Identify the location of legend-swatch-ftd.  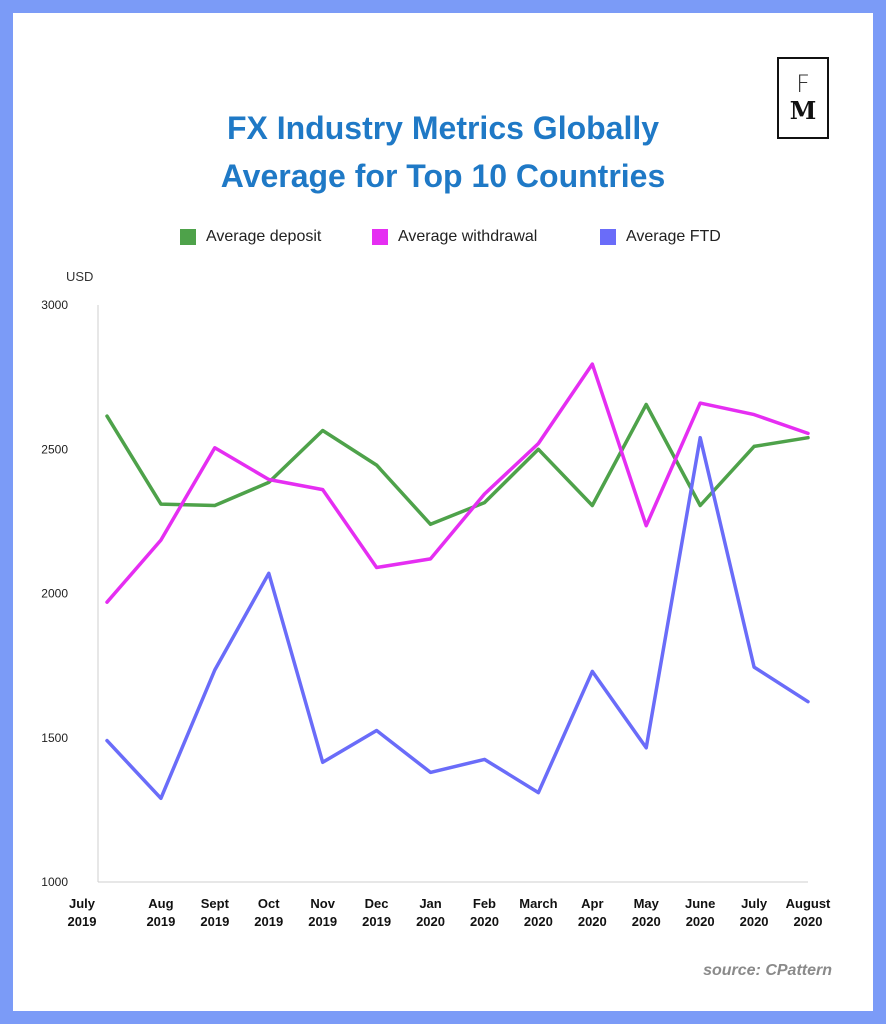
(608, 237).